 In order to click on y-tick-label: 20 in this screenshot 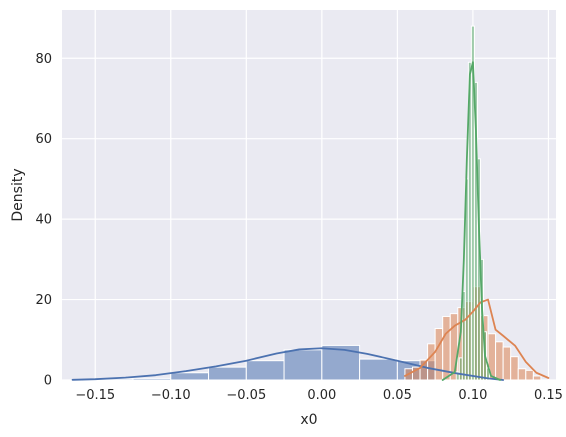, I will do `click(43, 300)`.